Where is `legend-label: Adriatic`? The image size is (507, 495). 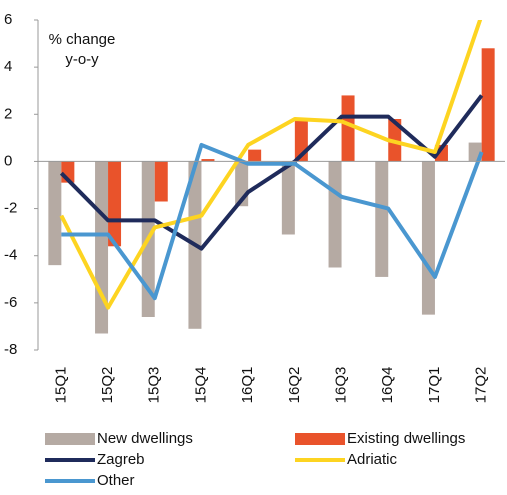
legend-label: Adriatic is located at coordinates (372, 459).